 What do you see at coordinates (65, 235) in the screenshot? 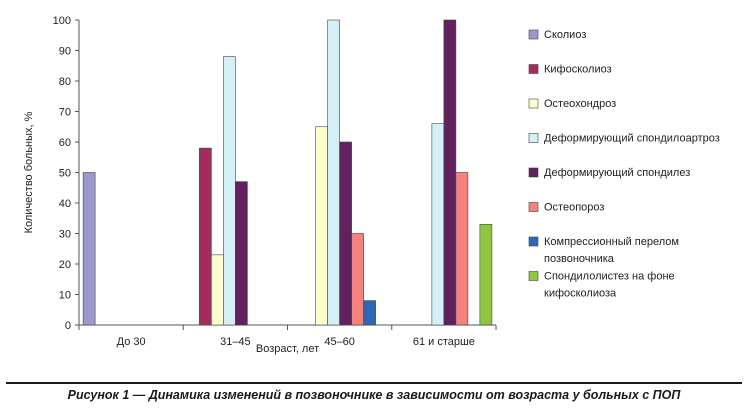
I see `y-tick-label: 30` at bounding box center [65, 235].